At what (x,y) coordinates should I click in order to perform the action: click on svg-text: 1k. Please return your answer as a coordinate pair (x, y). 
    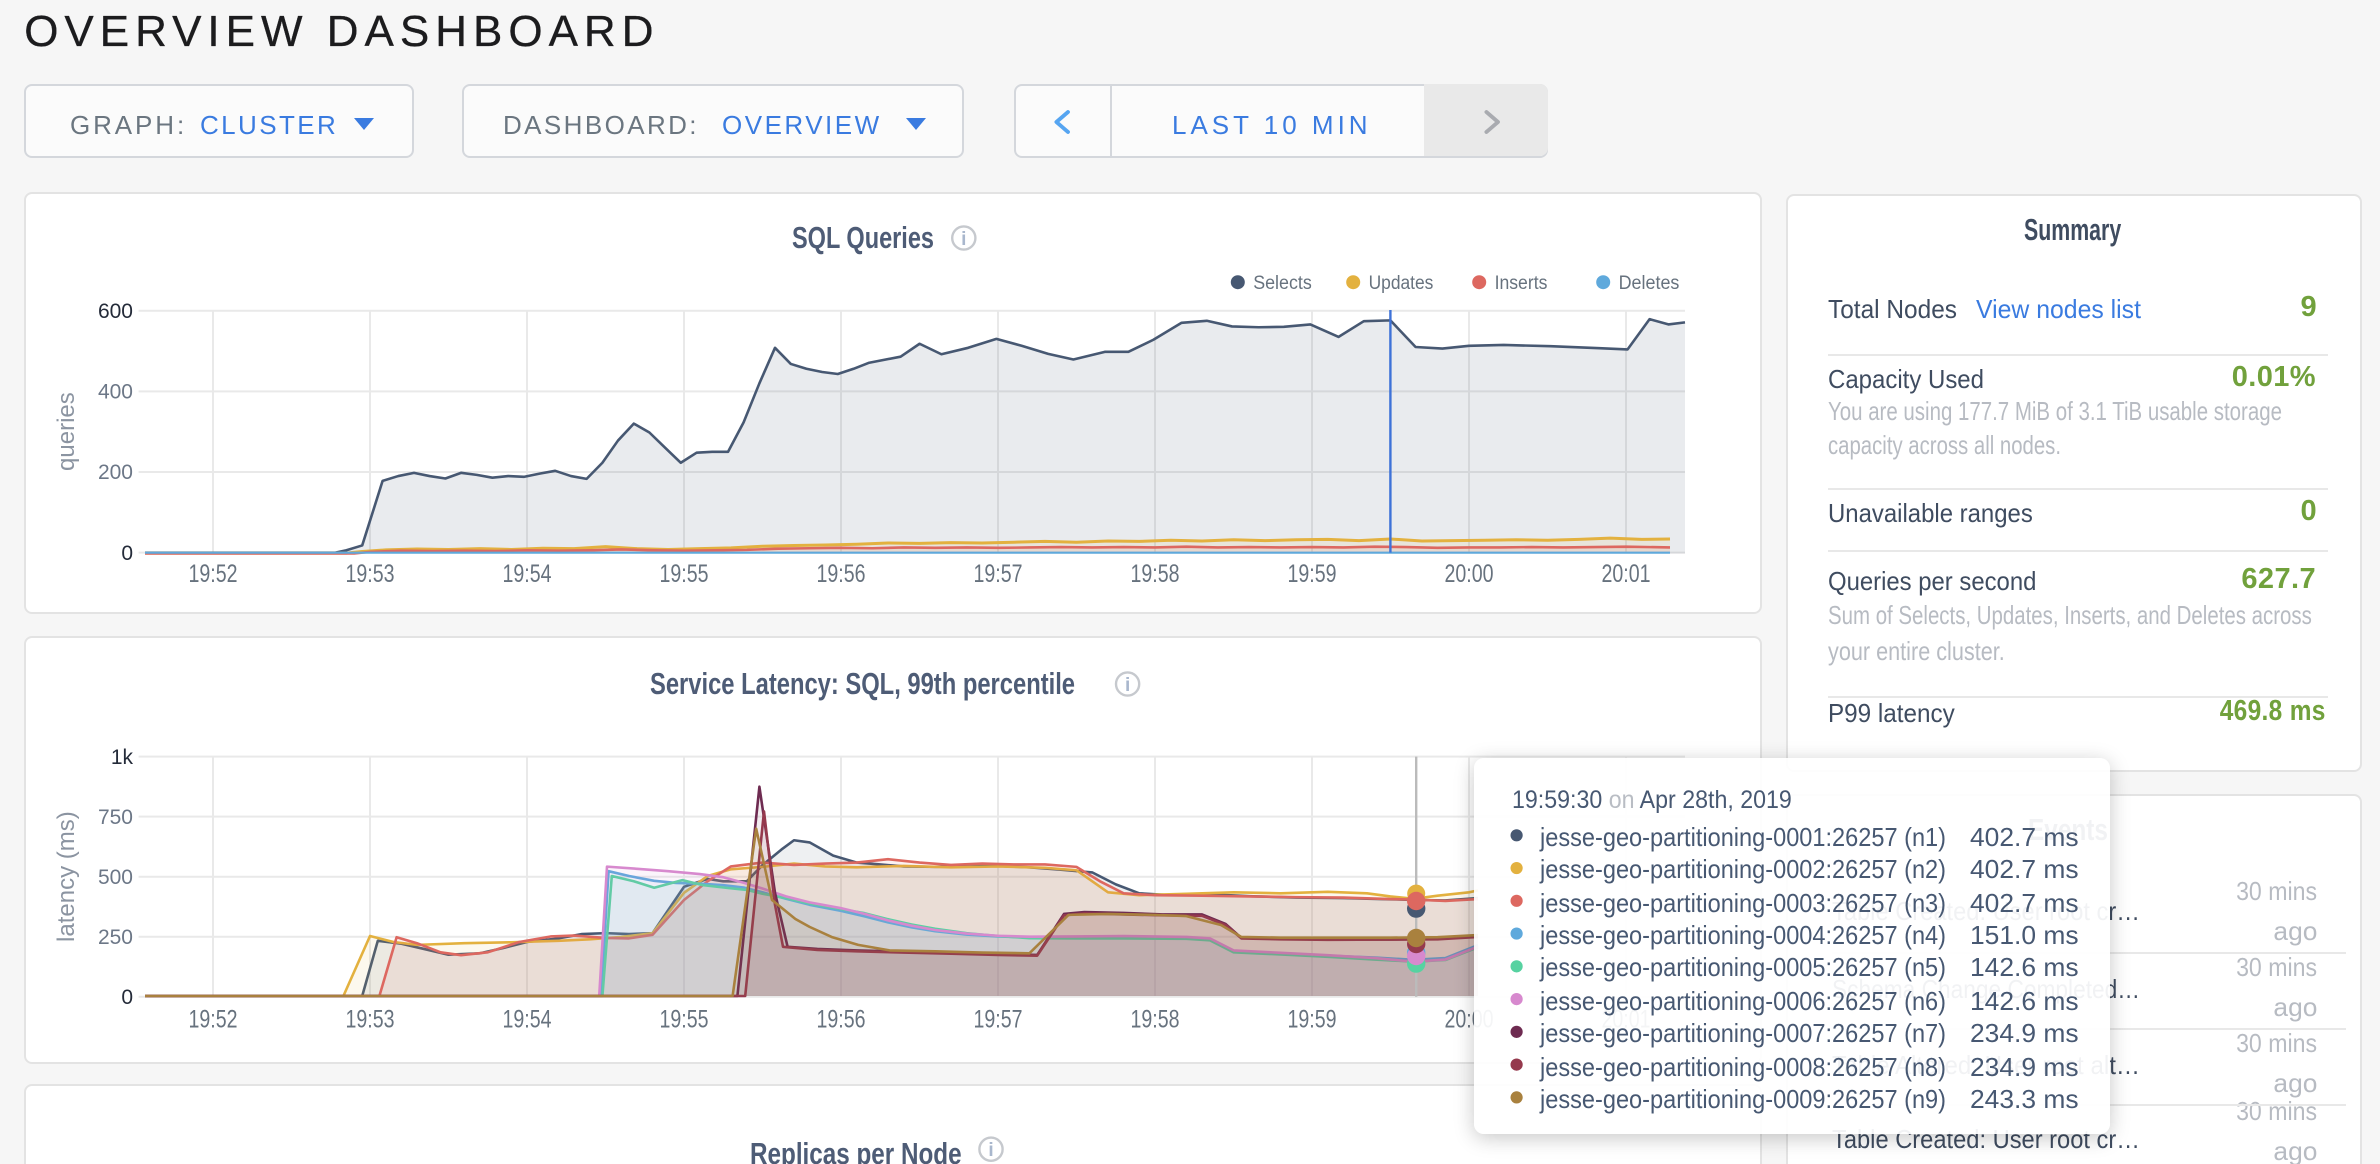
    Looking at the image, I should click on (122, 757).